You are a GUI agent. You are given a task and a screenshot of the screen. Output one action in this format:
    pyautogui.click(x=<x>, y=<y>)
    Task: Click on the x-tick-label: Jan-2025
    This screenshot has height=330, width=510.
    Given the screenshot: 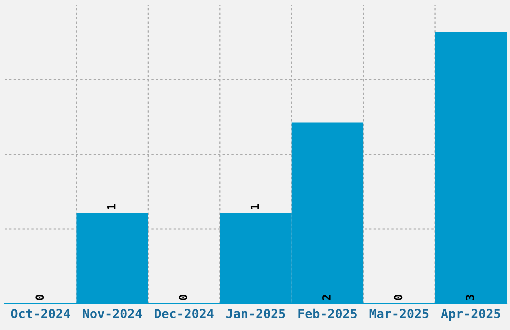 What is the action you would take?
    pyautogui.click(x=256, y=314)
    